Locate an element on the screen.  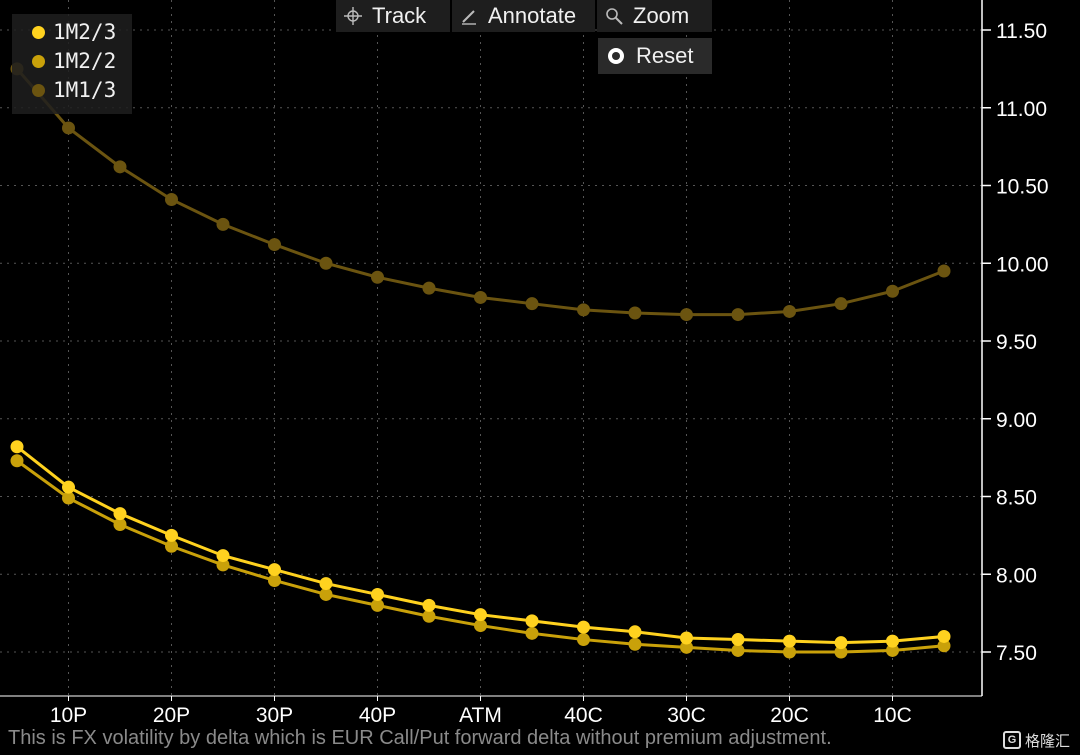
legend-label: 1M2/3 is located at coordinates (85, 32).